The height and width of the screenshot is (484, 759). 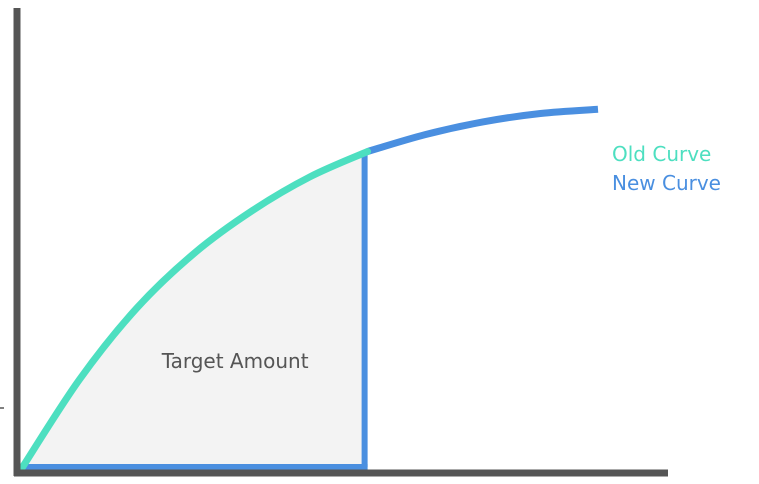 What do you see at coordinates (235, 361) in the screenshot?
I see `annotation-target-amount: Target Amount` at bounding box center [235, 361].